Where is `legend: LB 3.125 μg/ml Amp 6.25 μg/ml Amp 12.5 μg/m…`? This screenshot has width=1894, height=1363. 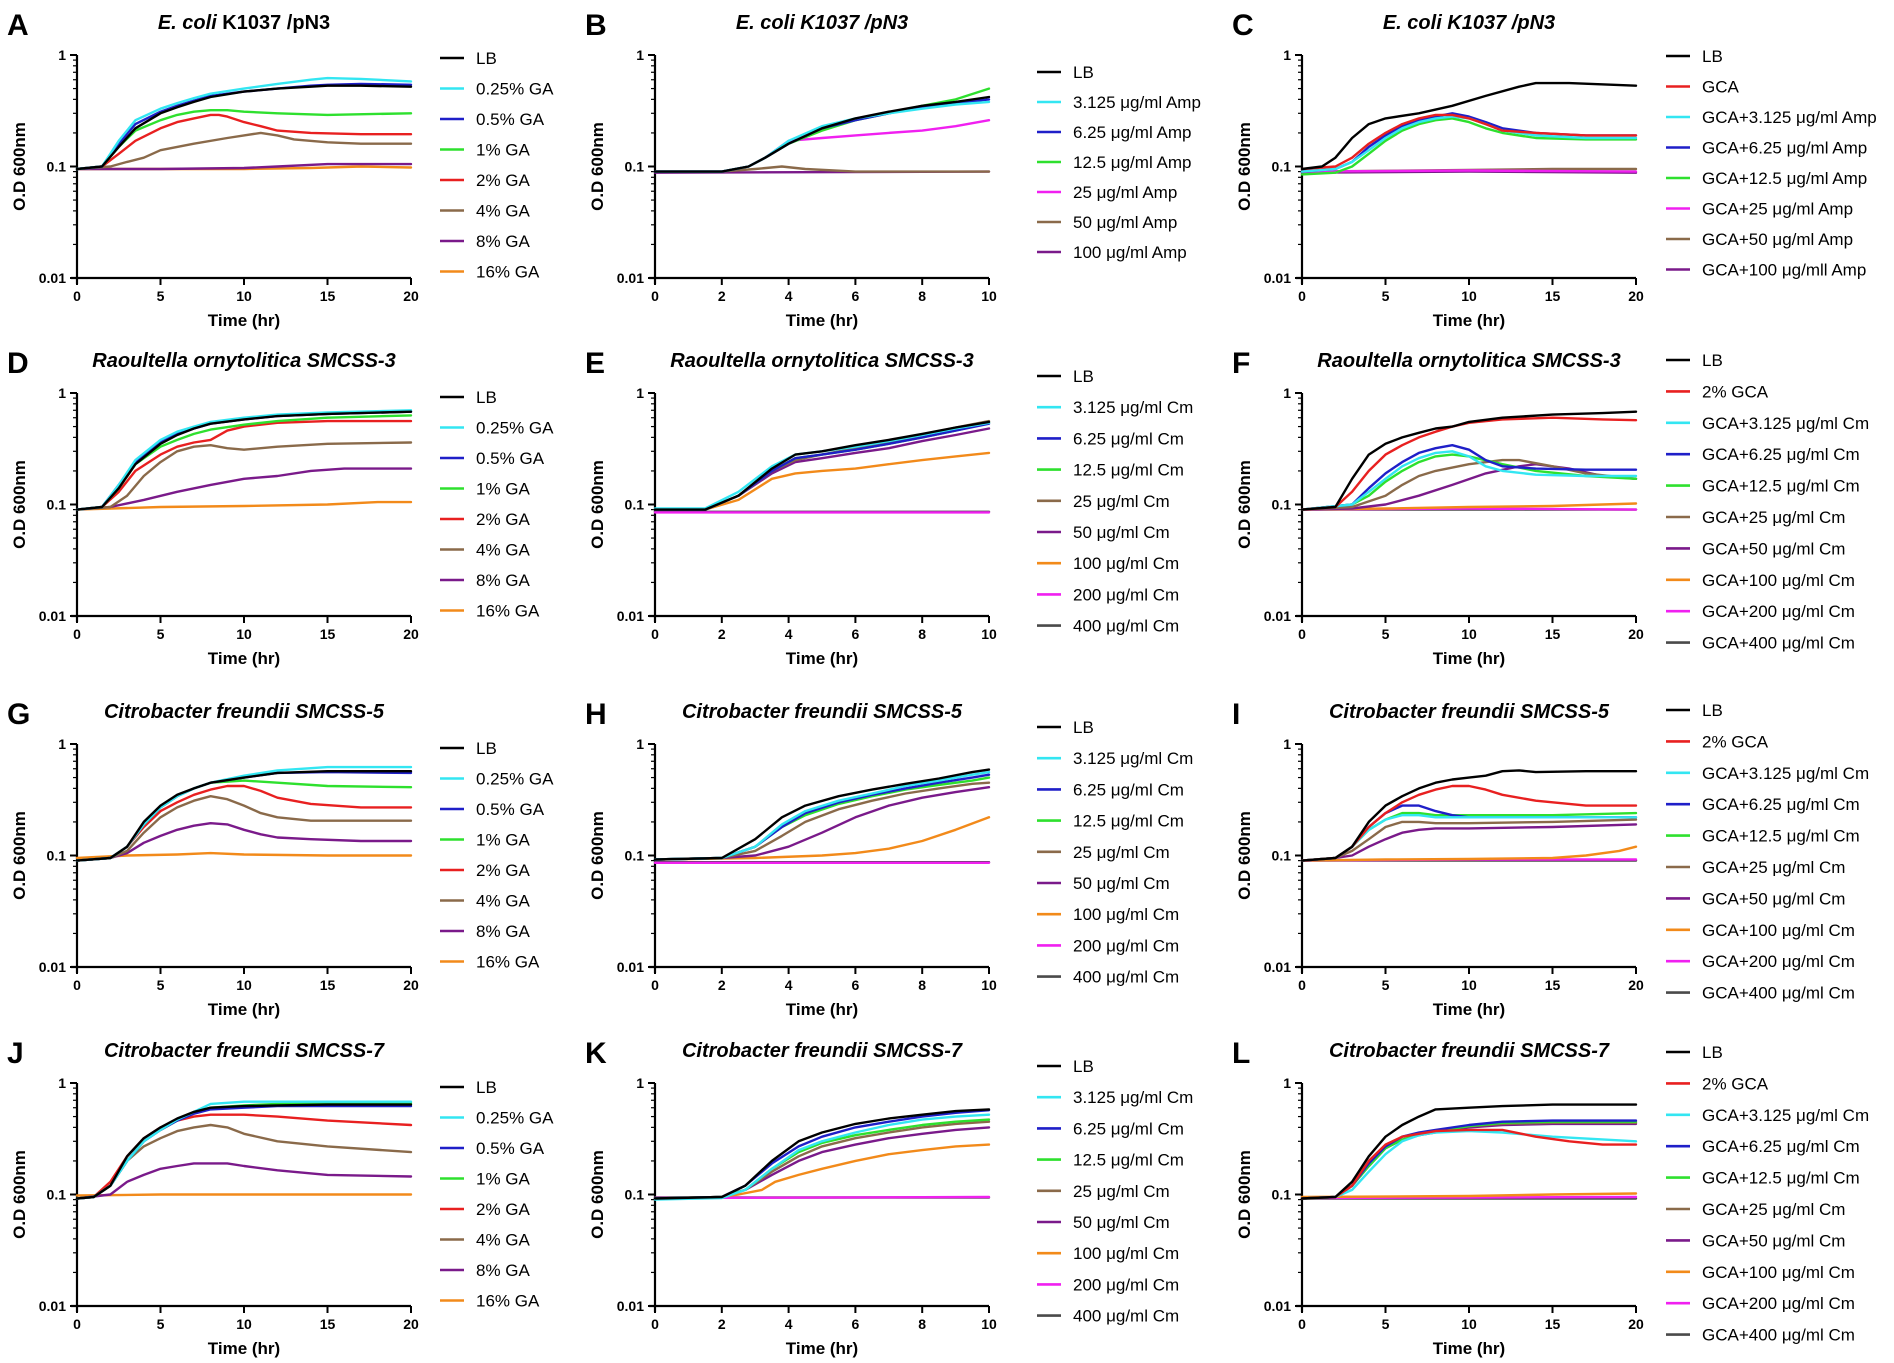
legend: LB 3.125 μg/ml Amp 6.25 μg/ml Amp 12.5 μg/m… is located at coordinates (1119, 162).